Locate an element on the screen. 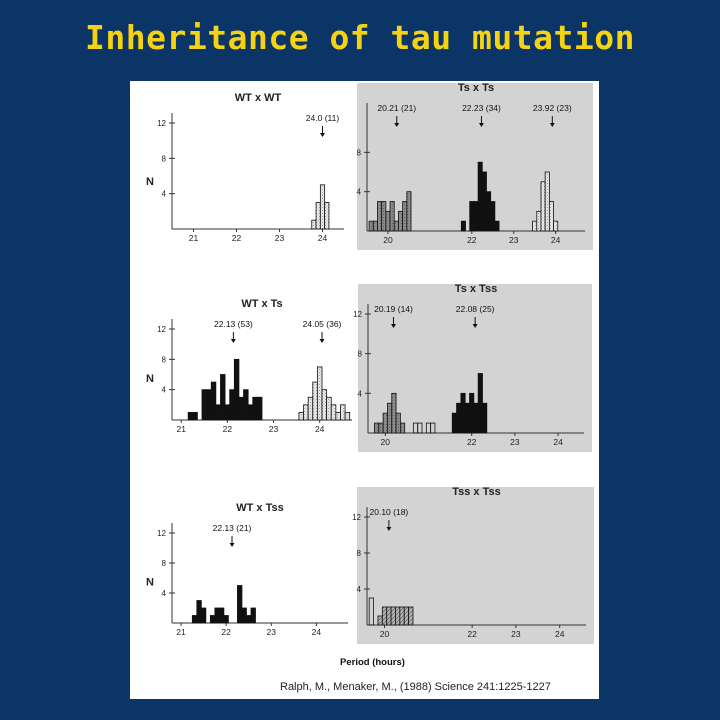 The width and height of the screenshot is (720, 720). x-tick-label: 22 is located at coordinates (472, 442).